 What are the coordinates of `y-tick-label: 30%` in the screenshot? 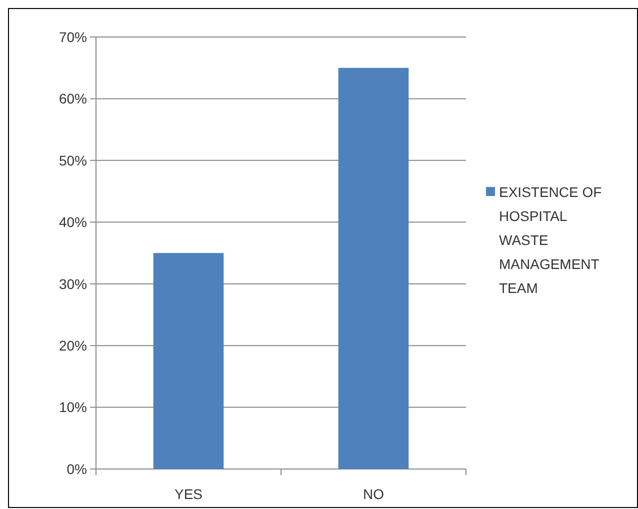 It's located at (72, 284).